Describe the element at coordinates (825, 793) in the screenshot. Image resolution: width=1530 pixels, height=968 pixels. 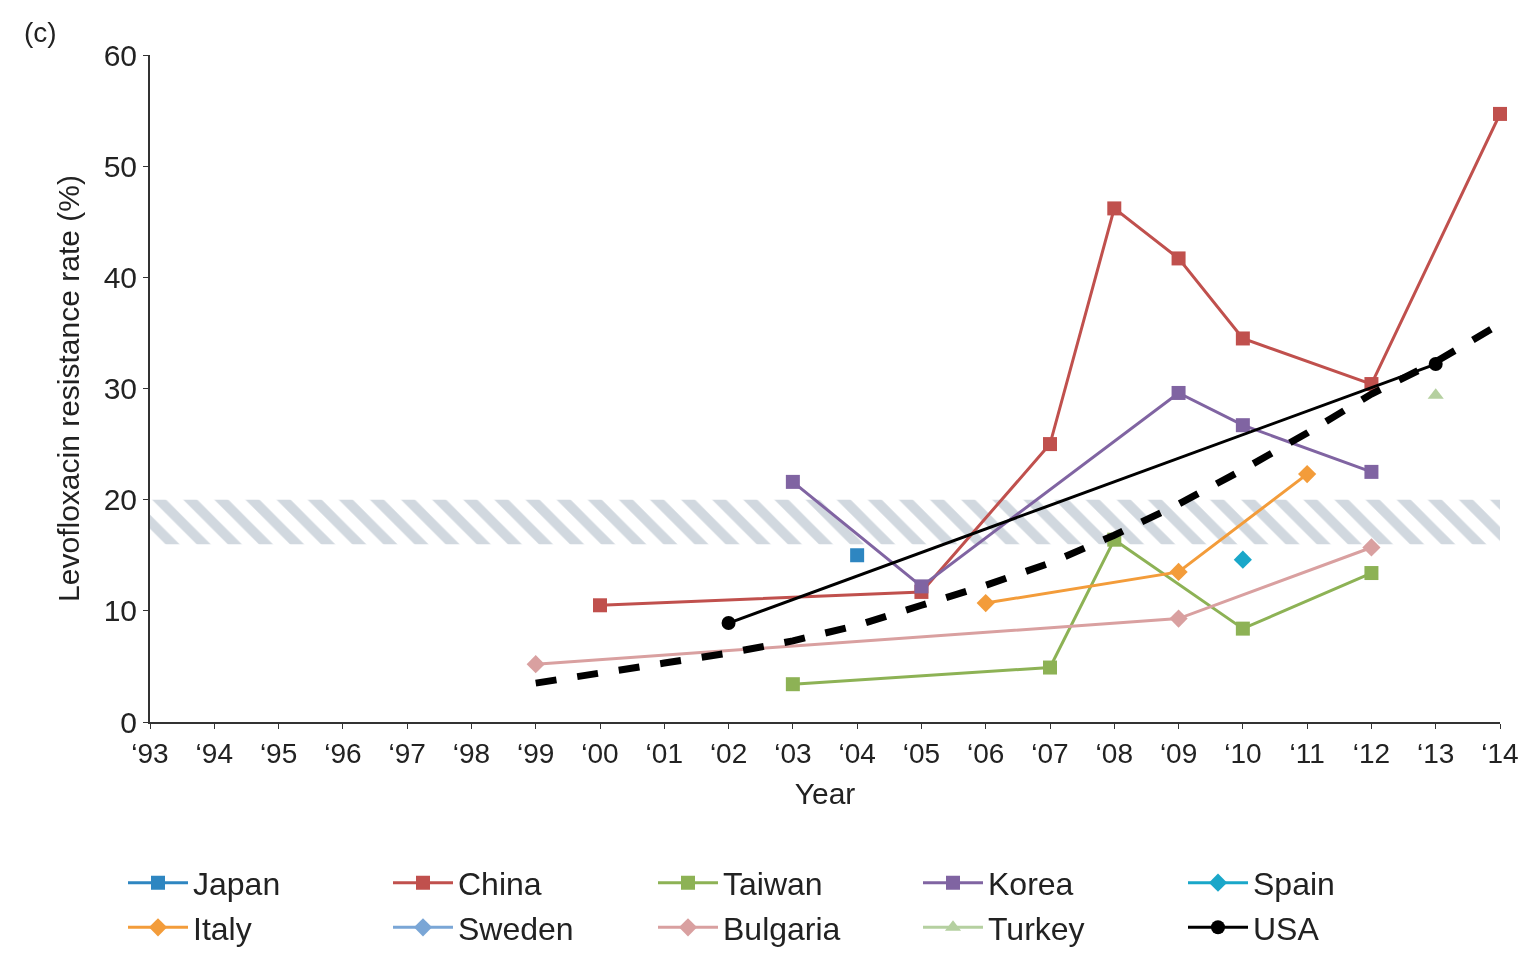
I see `x-axis-title: Year` at that location.